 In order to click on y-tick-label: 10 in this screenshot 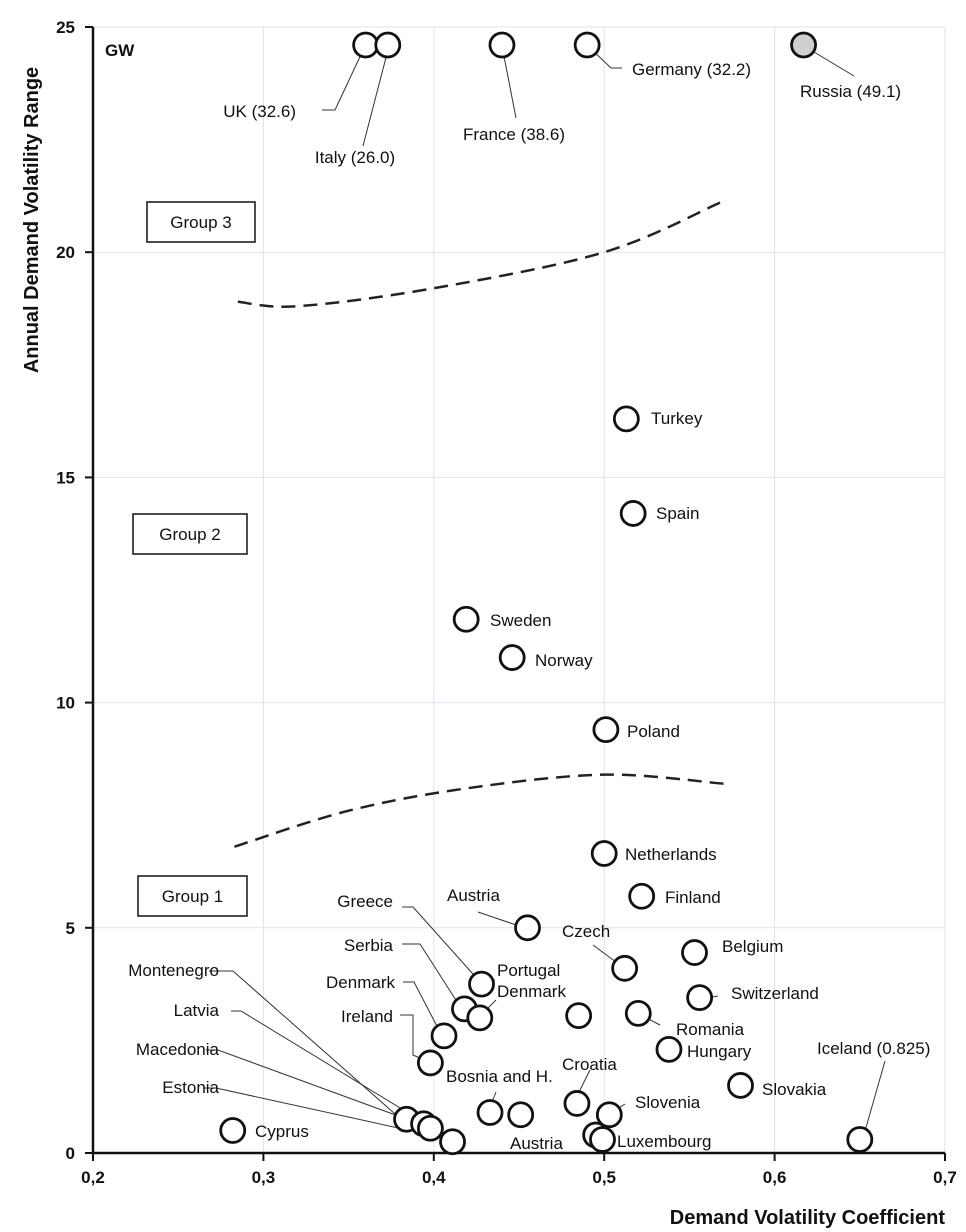, I will do `click(65, 703)`.